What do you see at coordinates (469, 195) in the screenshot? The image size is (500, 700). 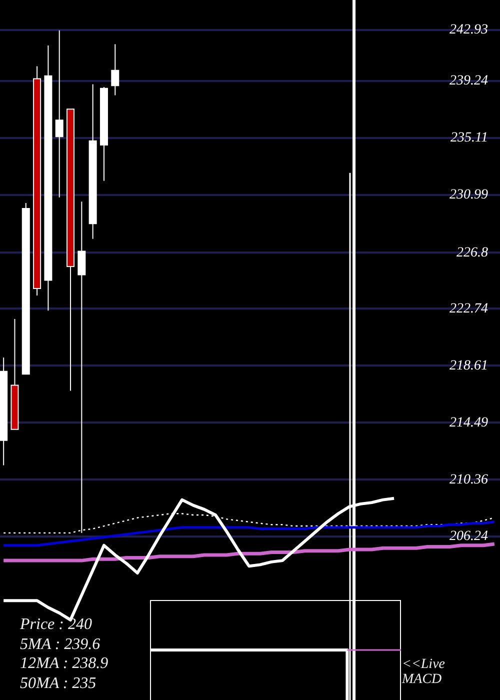 I see `y-tick-label: 230.99` at bounding box center [469, 195].